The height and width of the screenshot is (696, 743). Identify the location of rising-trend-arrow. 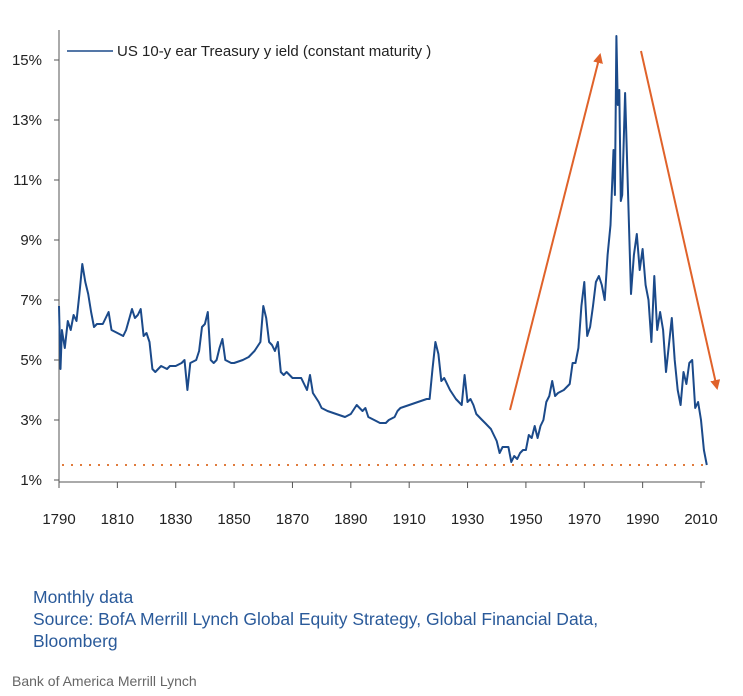
(556, 232).